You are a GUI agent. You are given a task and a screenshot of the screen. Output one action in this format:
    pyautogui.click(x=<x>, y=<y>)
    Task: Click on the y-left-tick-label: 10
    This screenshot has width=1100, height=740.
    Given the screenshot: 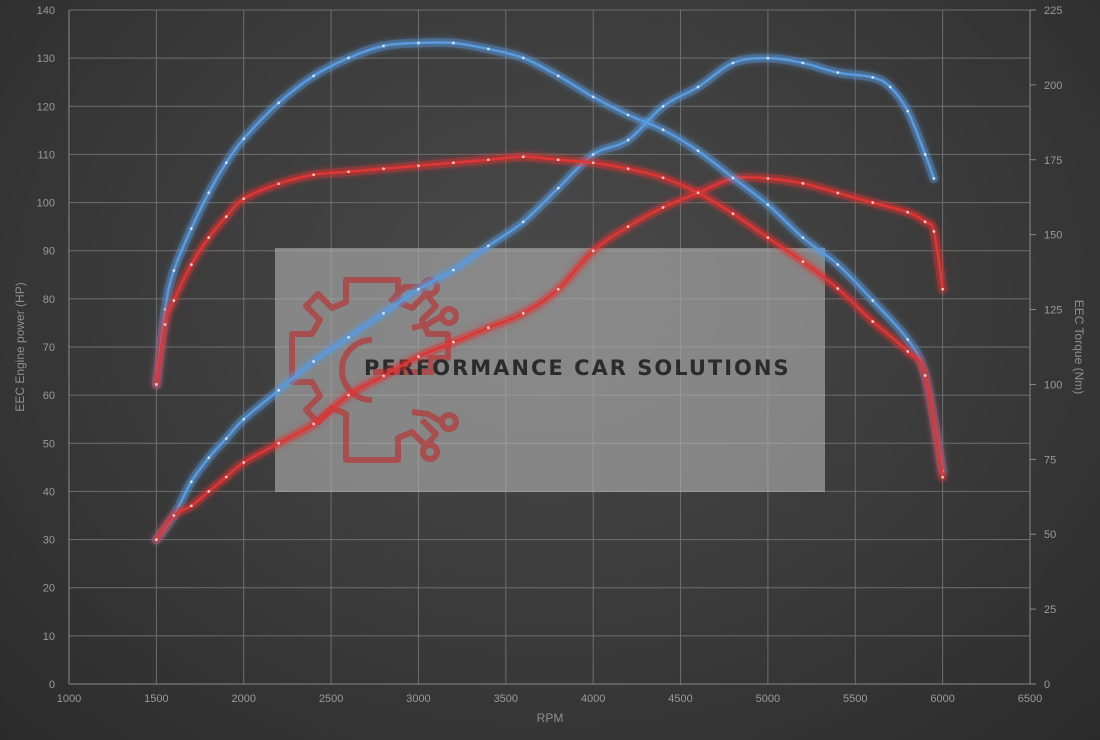 What is the action you would take?
    pyautogui.click(x=49, y=637)
    